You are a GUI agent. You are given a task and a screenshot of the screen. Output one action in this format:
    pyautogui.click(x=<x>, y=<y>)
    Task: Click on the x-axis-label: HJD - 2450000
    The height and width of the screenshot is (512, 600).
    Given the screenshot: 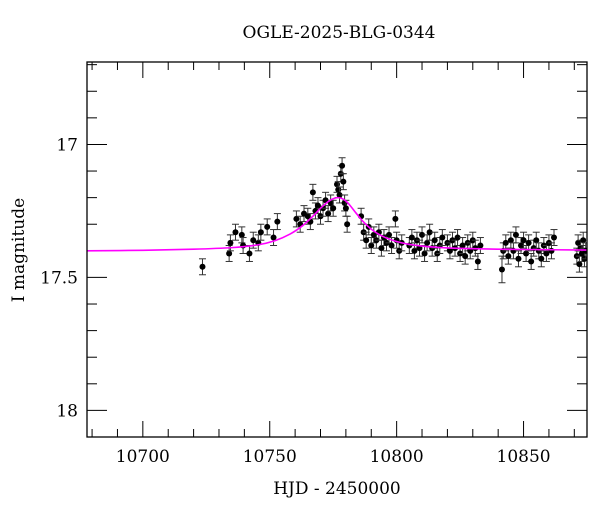 What is the action you would take?
    pyautogui.click(x=337, y=489)
    